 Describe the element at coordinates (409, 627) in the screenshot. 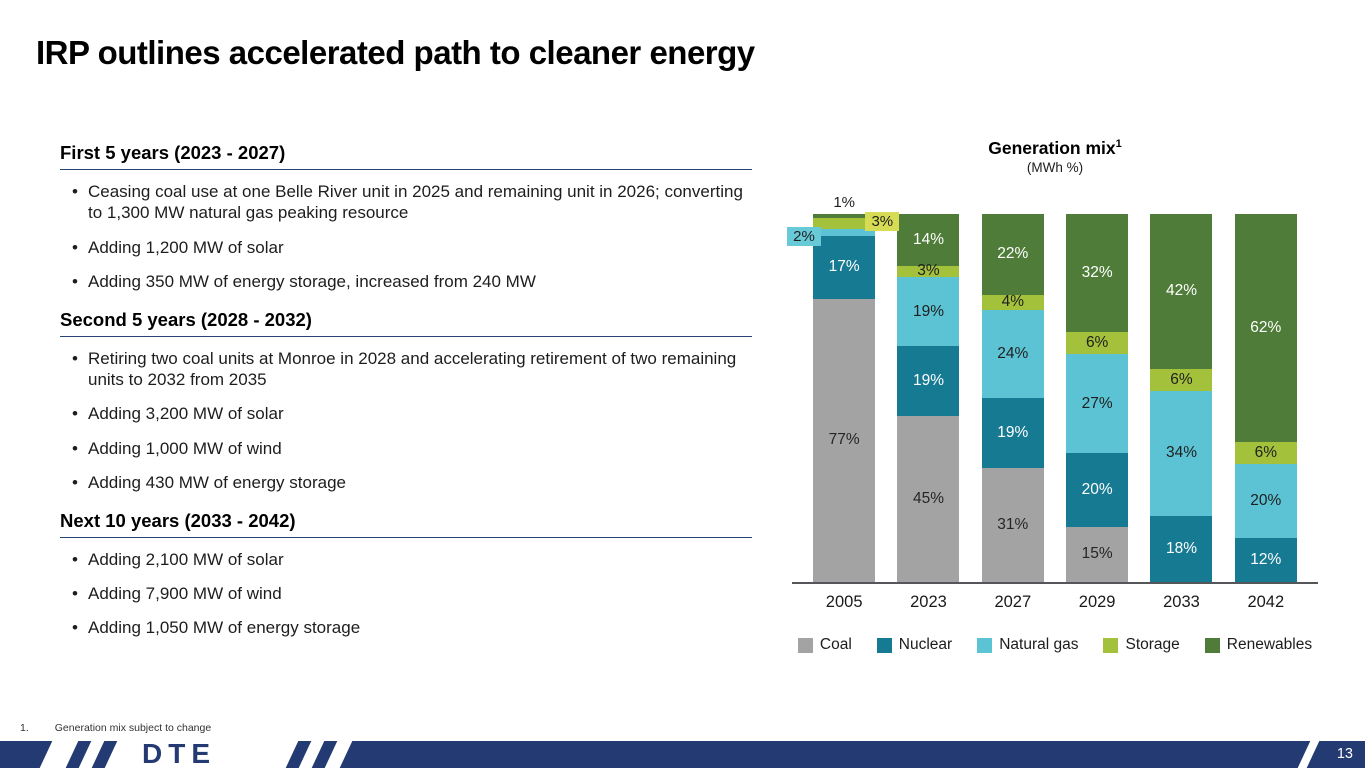

I see `bullet-item: • Adding 1,050 MW of energy storage` at that location.